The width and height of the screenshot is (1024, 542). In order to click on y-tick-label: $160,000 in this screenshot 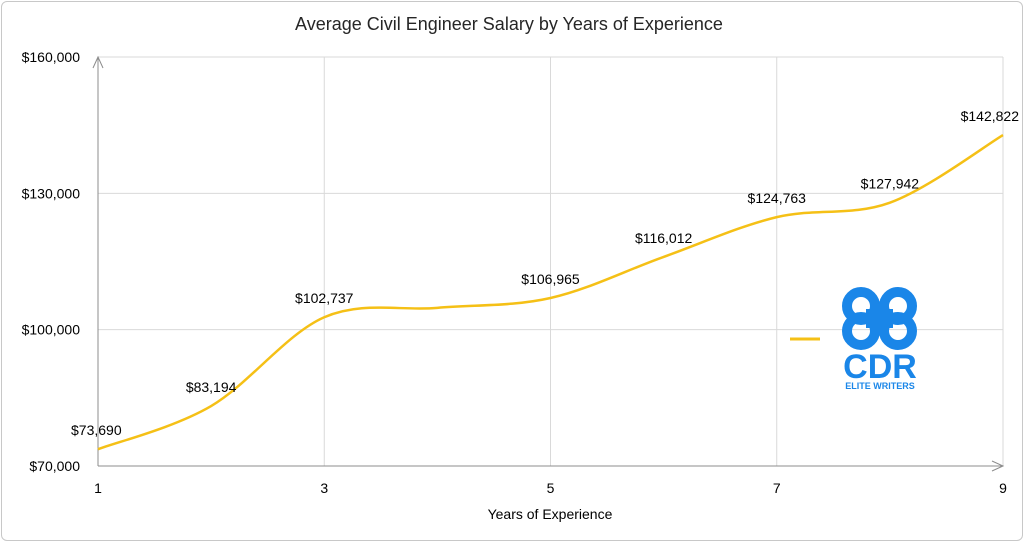, I will do `click(51, 57)`.